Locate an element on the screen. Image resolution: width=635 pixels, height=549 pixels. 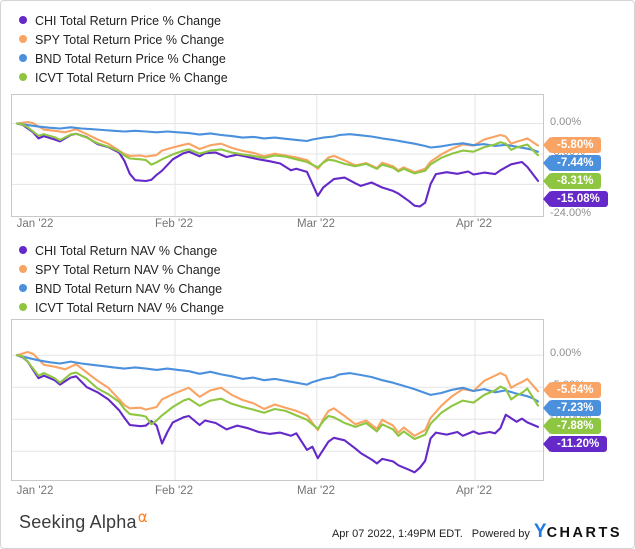
legend-item-chi: CHI Total Return Price % Change is located at coordinates (123, 21).